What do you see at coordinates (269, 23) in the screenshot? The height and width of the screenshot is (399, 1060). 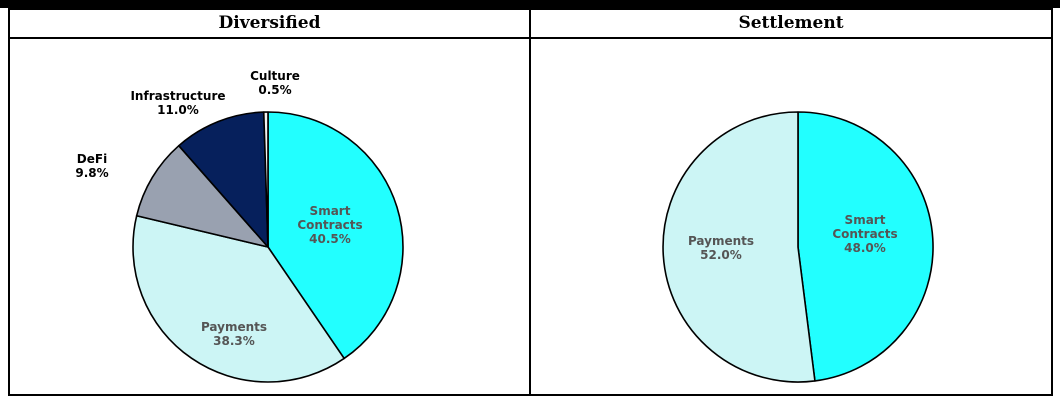 I see `panel-title-diversified: Diversified` at bounding box center [269, 23].